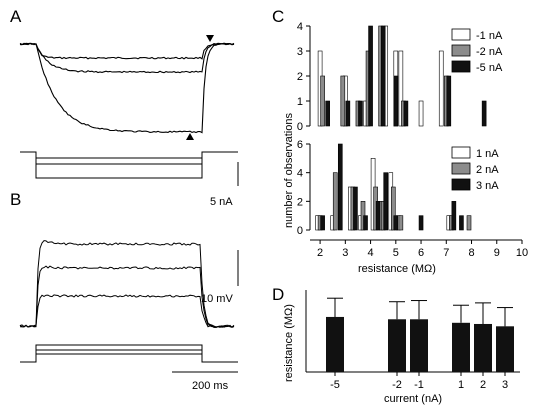 The height and width of the screenshot is (411, 536). I want to click on panel-a-traces, so click(127, 87).